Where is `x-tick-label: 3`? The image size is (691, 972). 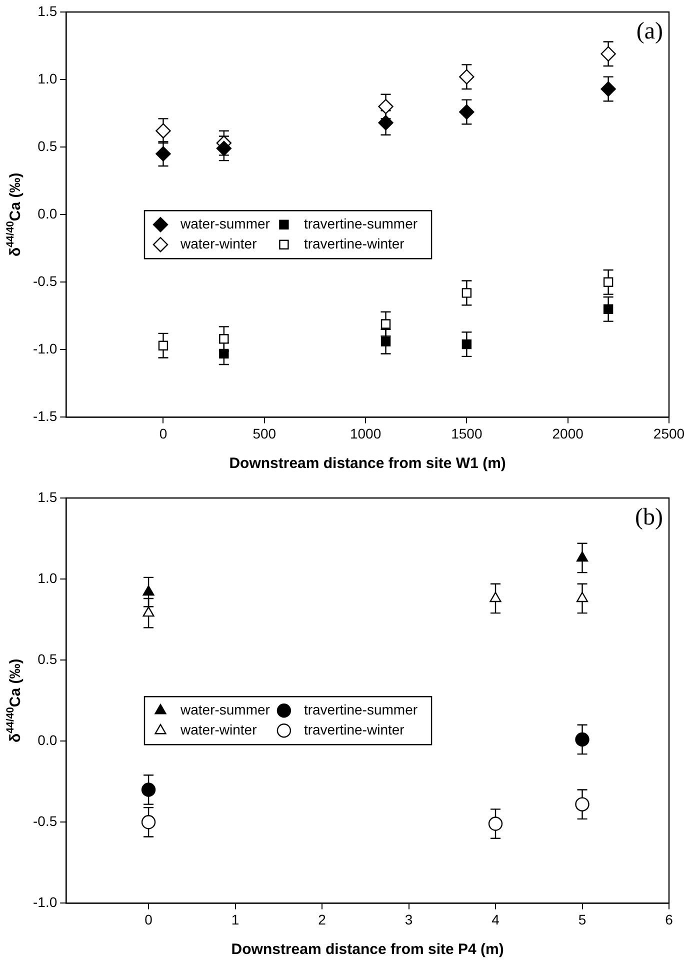
x-tick-label: 3 is located at coordinates (408, 919).